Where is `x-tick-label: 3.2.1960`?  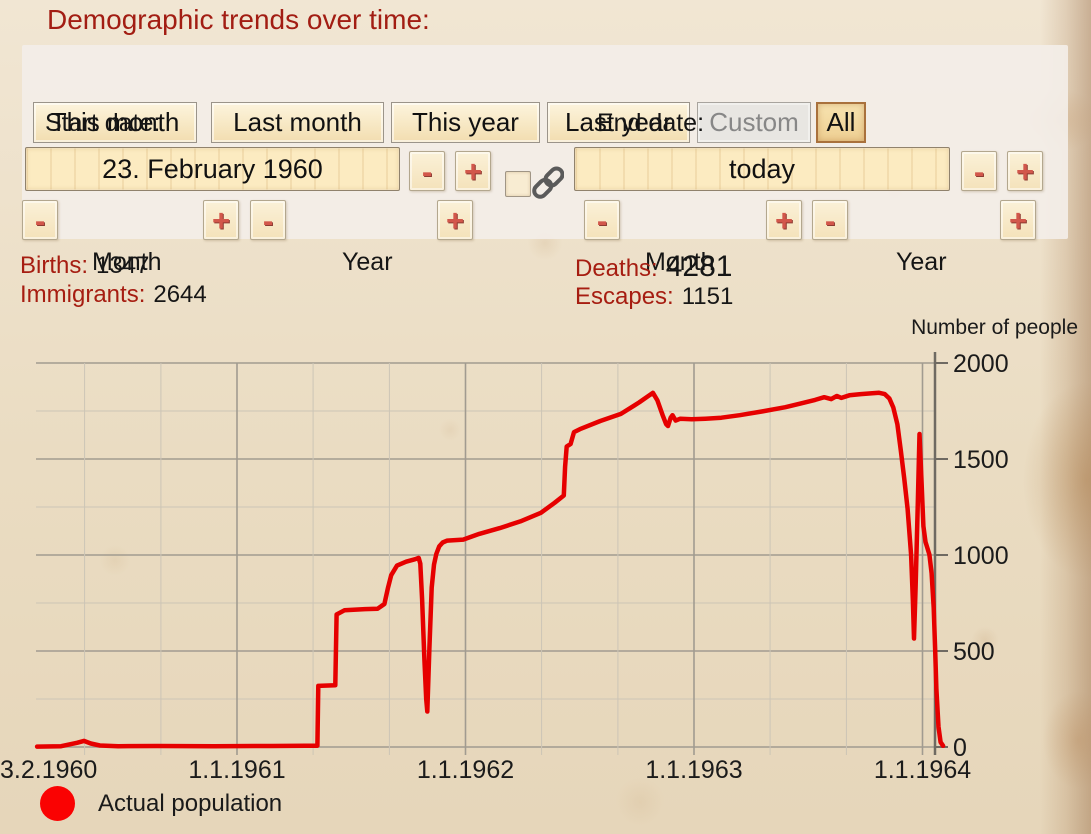
x-tick-label: 3.2.1960 is located at coordinates (48, 770).